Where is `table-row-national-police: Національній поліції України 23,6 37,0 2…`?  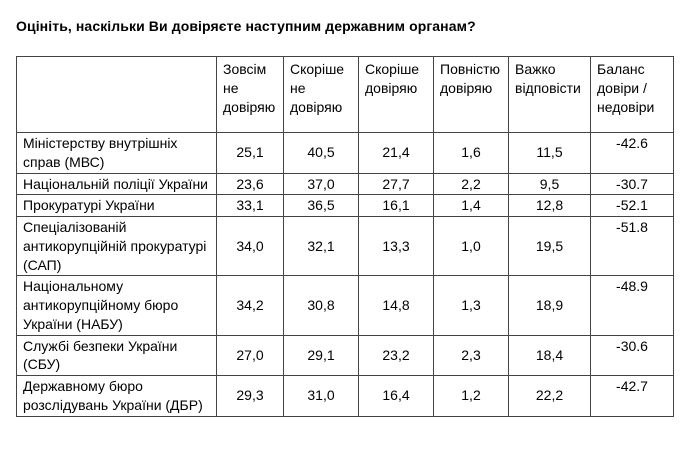 table-row-national-police: Національній поліції України 23,6 37,0 2… is located at coordinates (345, 184).